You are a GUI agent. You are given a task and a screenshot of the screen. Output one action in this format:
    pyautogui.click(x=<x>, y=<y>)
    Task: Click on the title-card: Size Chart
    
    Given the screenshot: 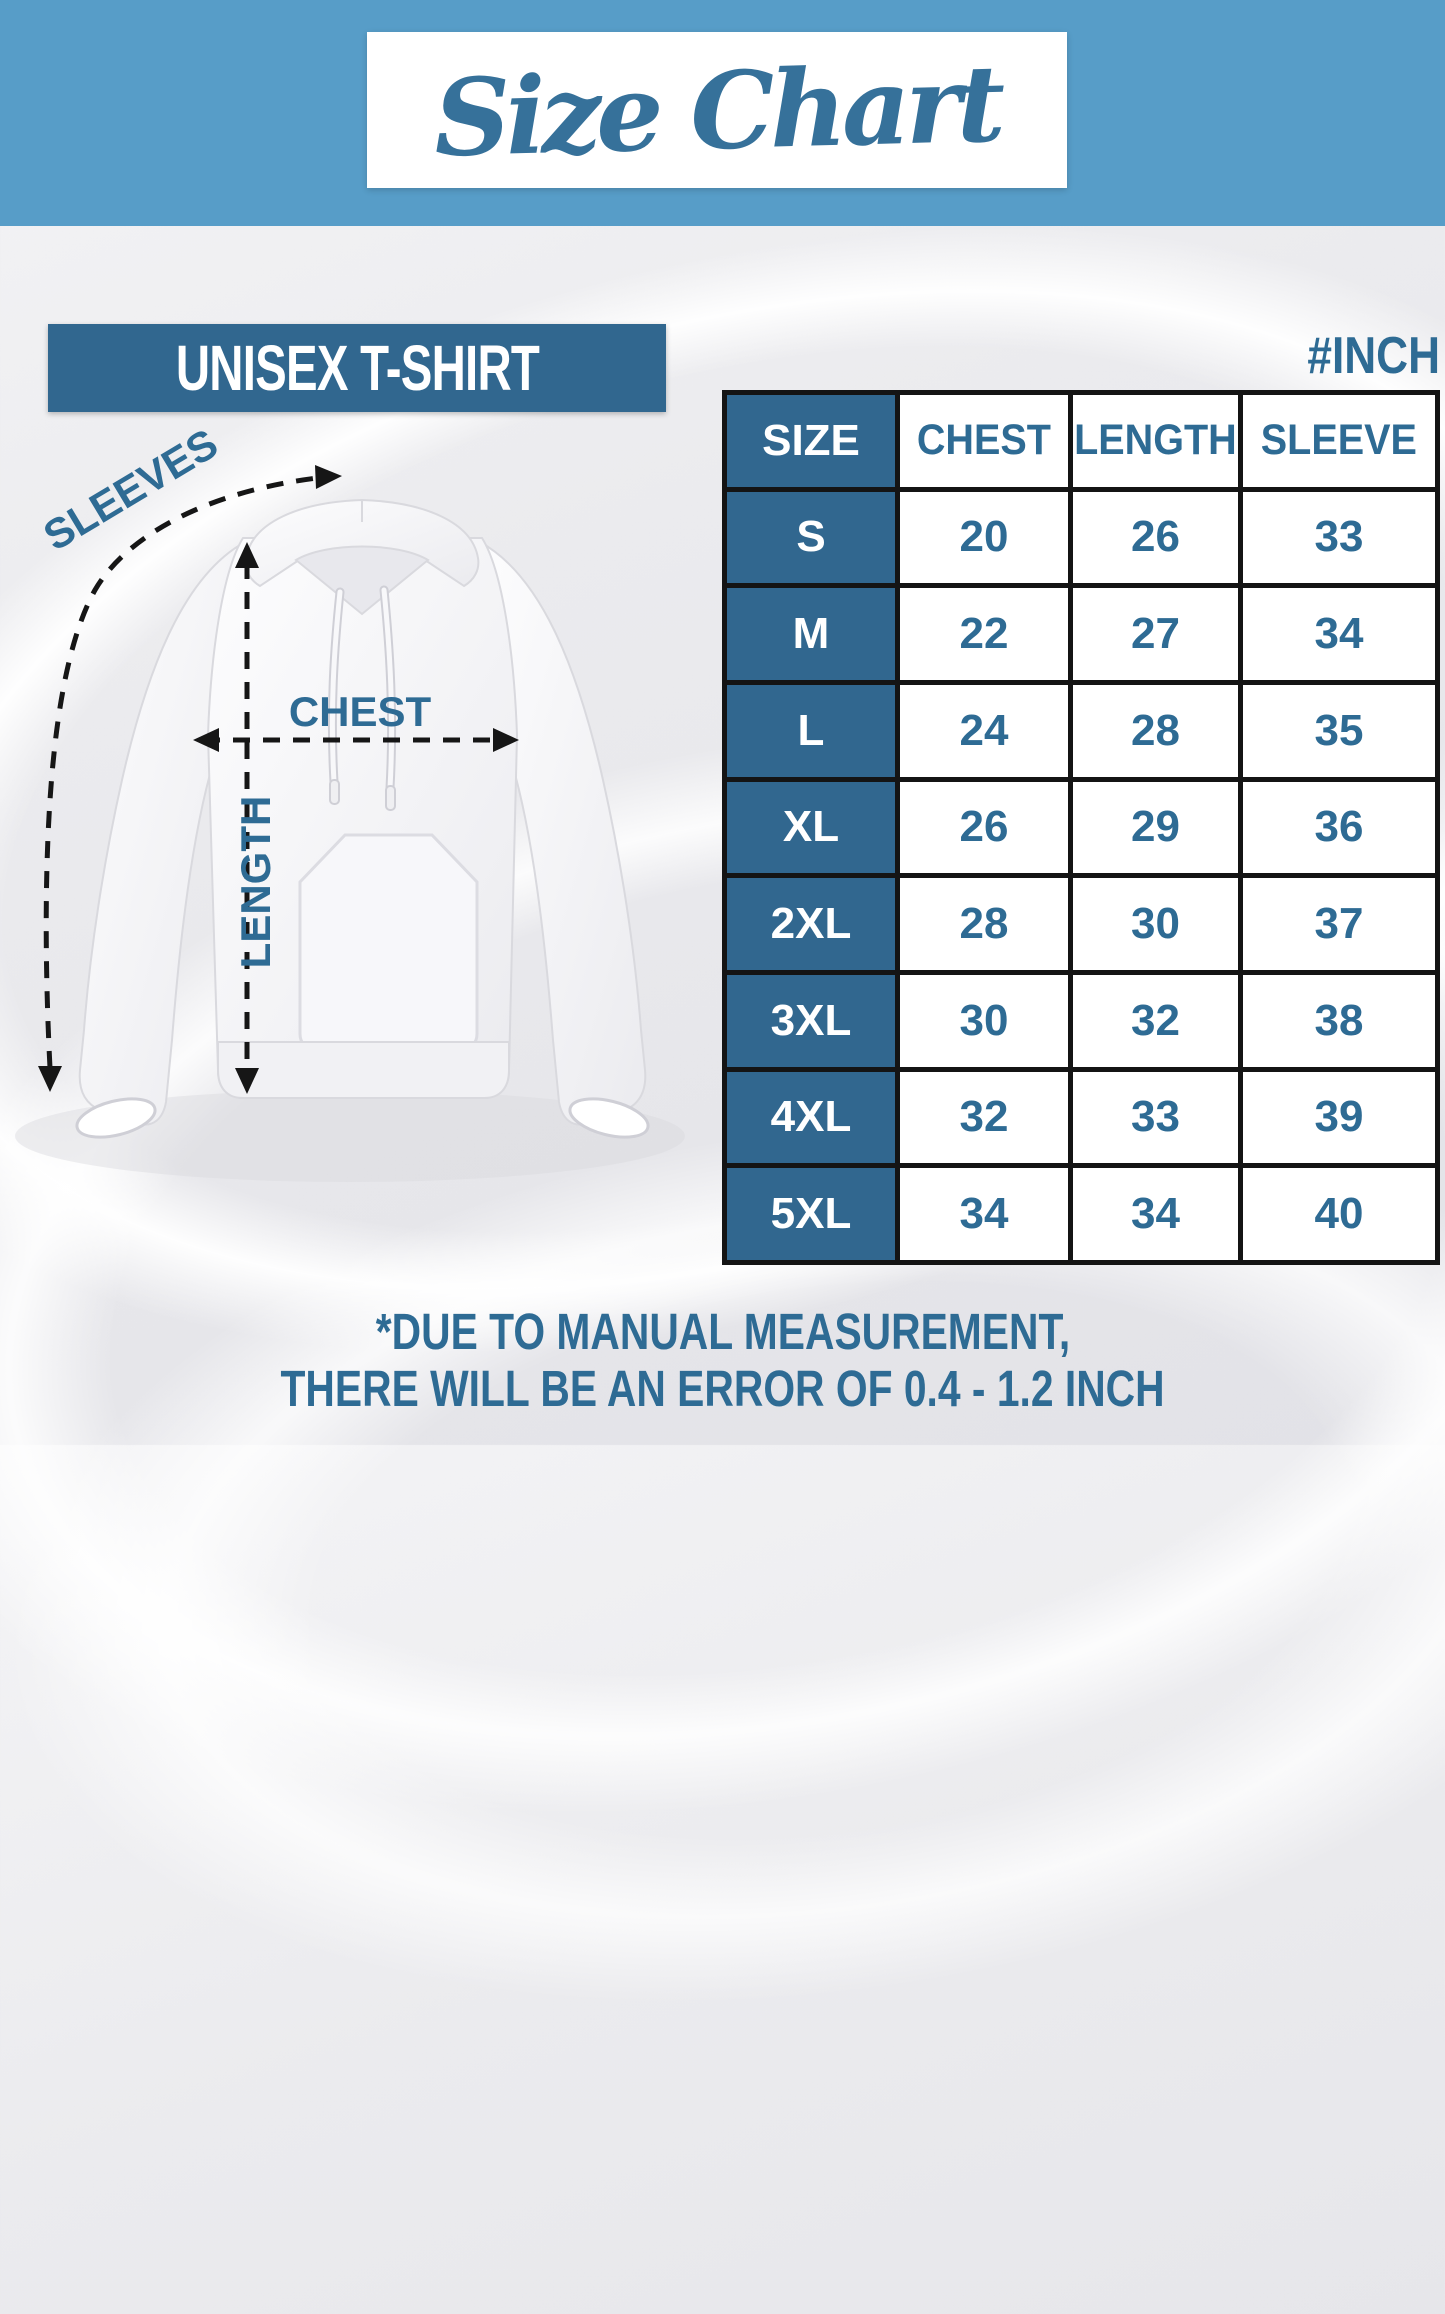 What is the action you would take?
    pyautogui.click(x=717, y=110)
    